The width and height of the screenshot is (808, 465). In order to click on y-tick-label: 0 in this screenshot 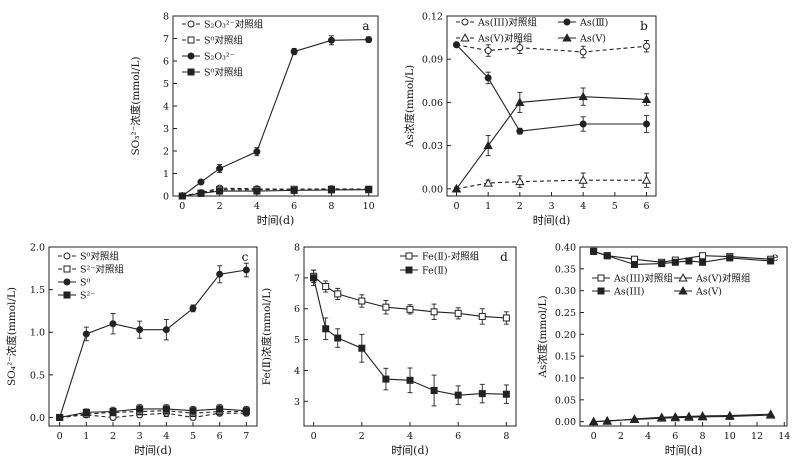, I will do `click(166, 197)`.